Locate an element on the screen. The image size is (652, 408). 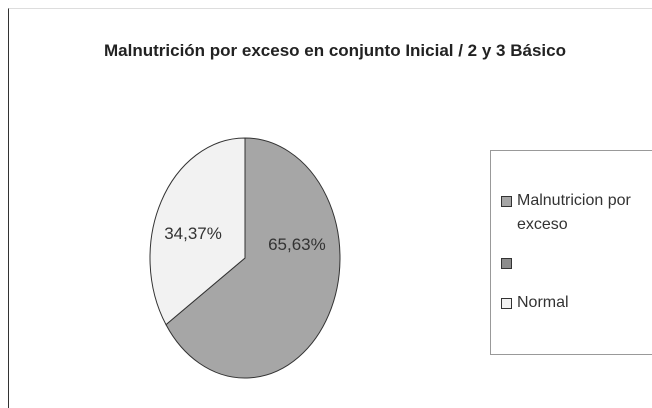
legend-item: Normal is located at coordinates (576, 303).